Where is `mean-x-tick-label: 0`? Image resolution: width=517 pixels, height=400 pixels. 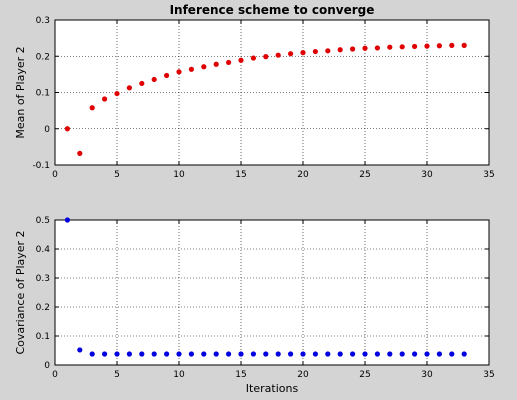 mean-x-tick-label: 0 is located at coordinates (55, 175).